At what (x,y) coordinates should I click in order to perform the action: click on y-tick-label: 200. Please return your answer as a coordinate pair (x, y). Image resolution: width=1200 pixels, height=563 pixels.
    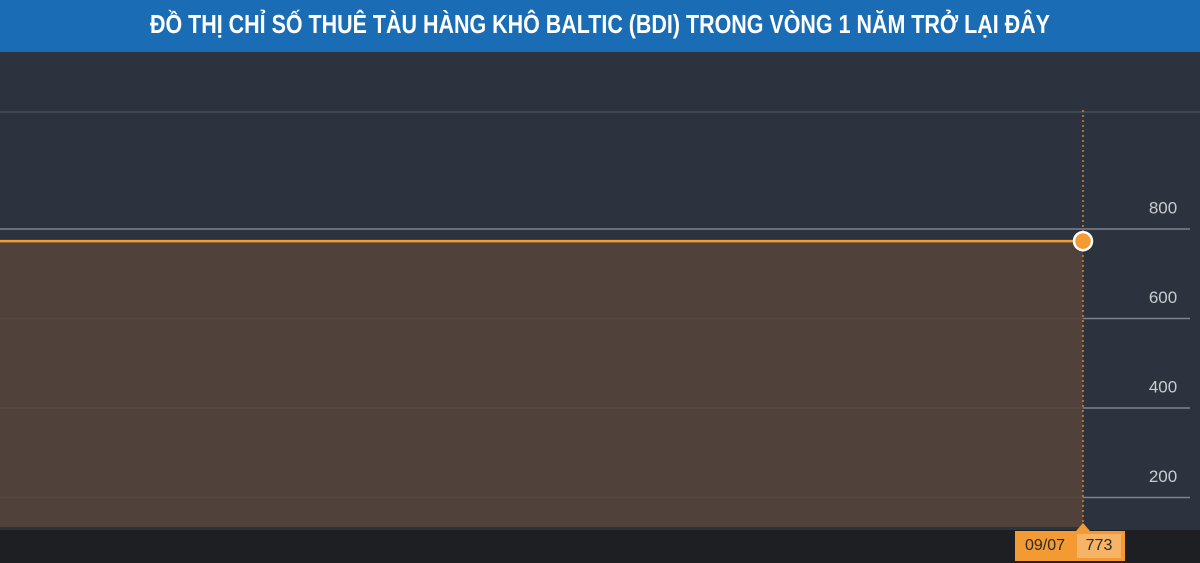
    Looking at the image, I should click on (1163, 476).